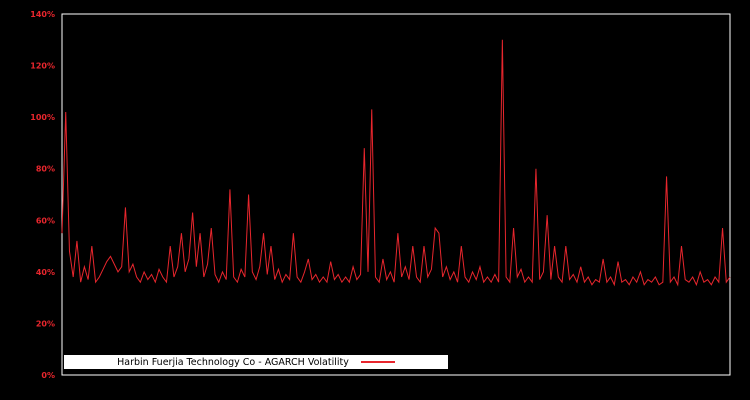  Describe the element at coordinates (377, 362) in the screenshot. I see `legend-line-sample` at that location.